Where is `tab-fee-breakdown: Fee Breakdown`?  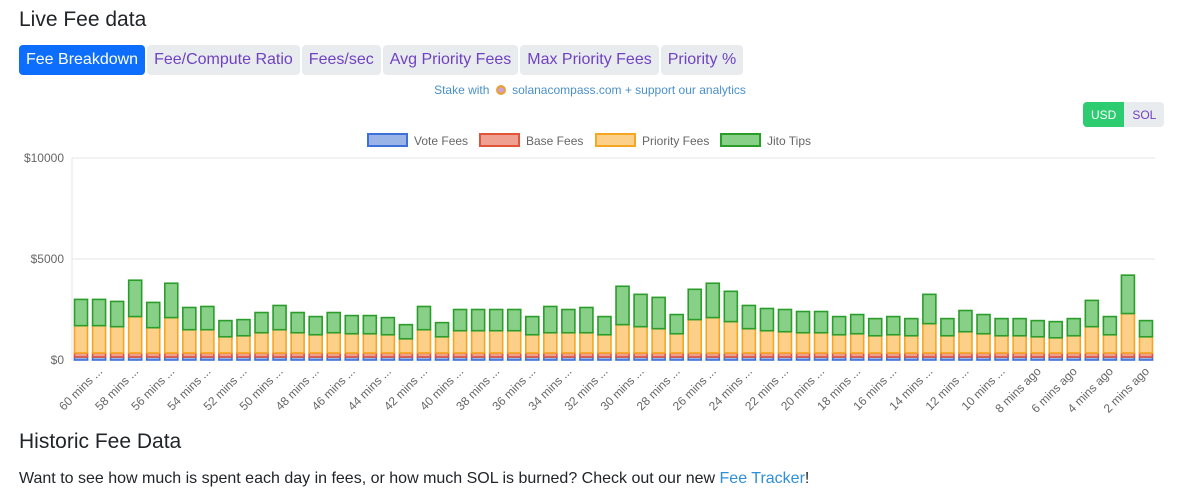 tab-fee-breakdown: Fee Breakdown is located at coordinates (82, 60).